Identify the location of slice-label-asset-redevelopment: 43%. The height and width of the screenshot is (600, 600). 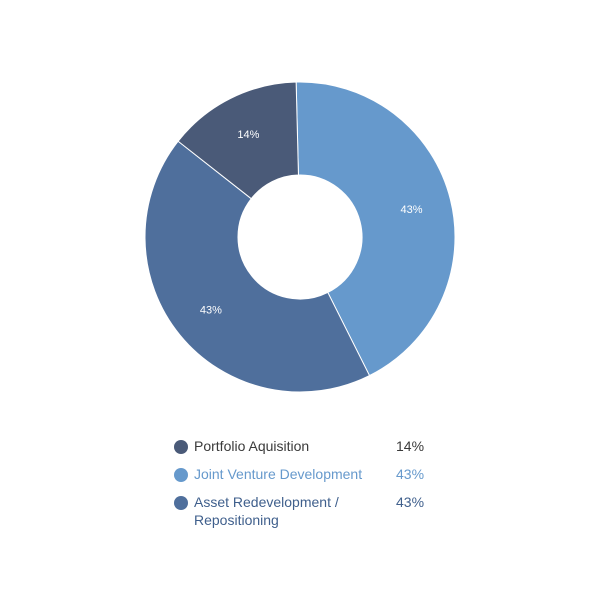
(211, 311).